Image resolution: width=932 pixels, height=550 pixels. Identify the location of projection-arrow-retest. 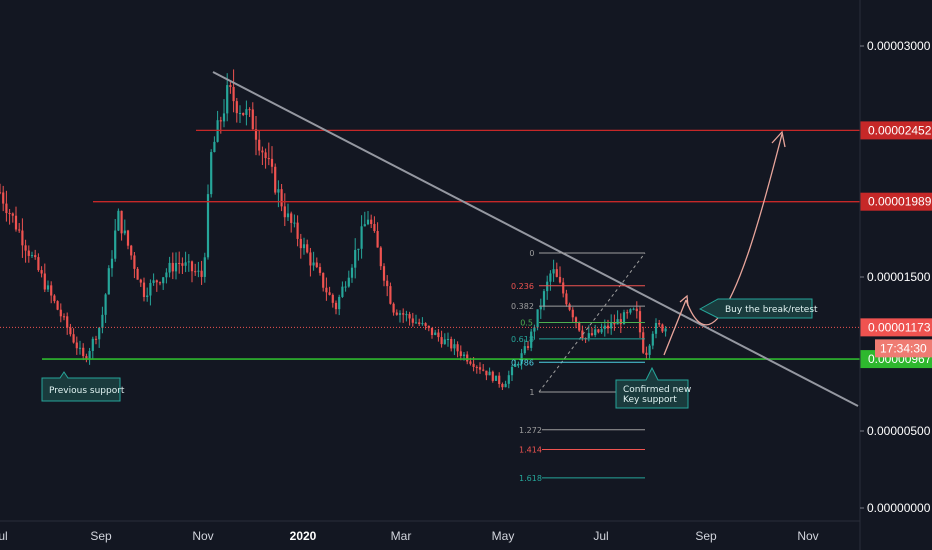
(702, 312).